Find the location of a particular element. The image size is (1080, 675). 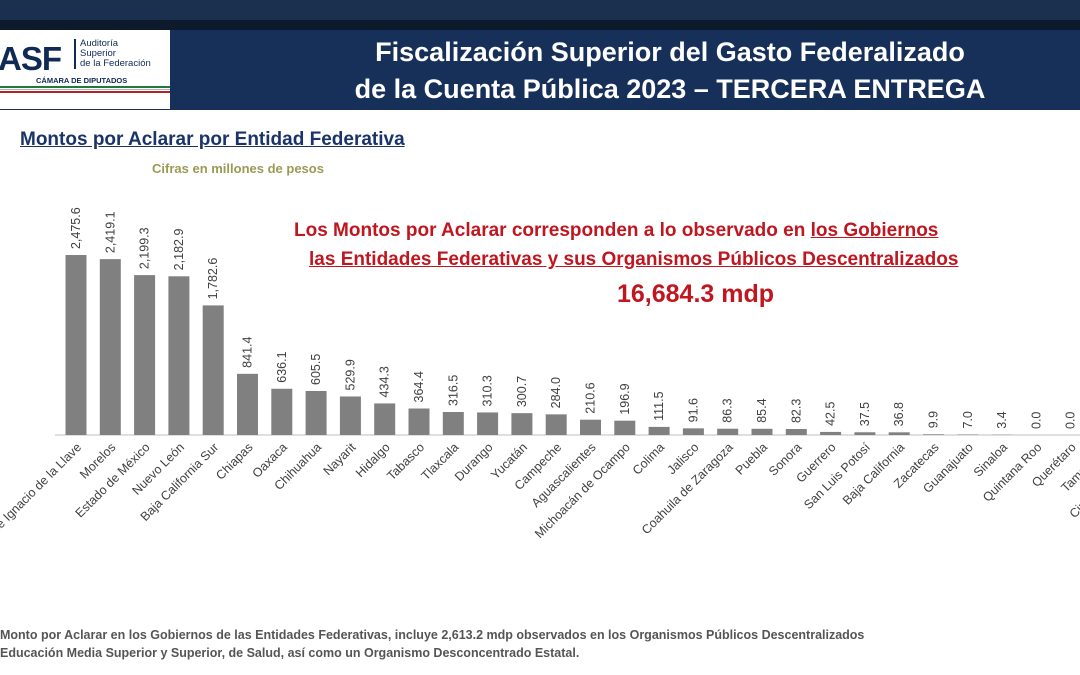

logo-line-2: Superior is located at coordinates (98, 53).